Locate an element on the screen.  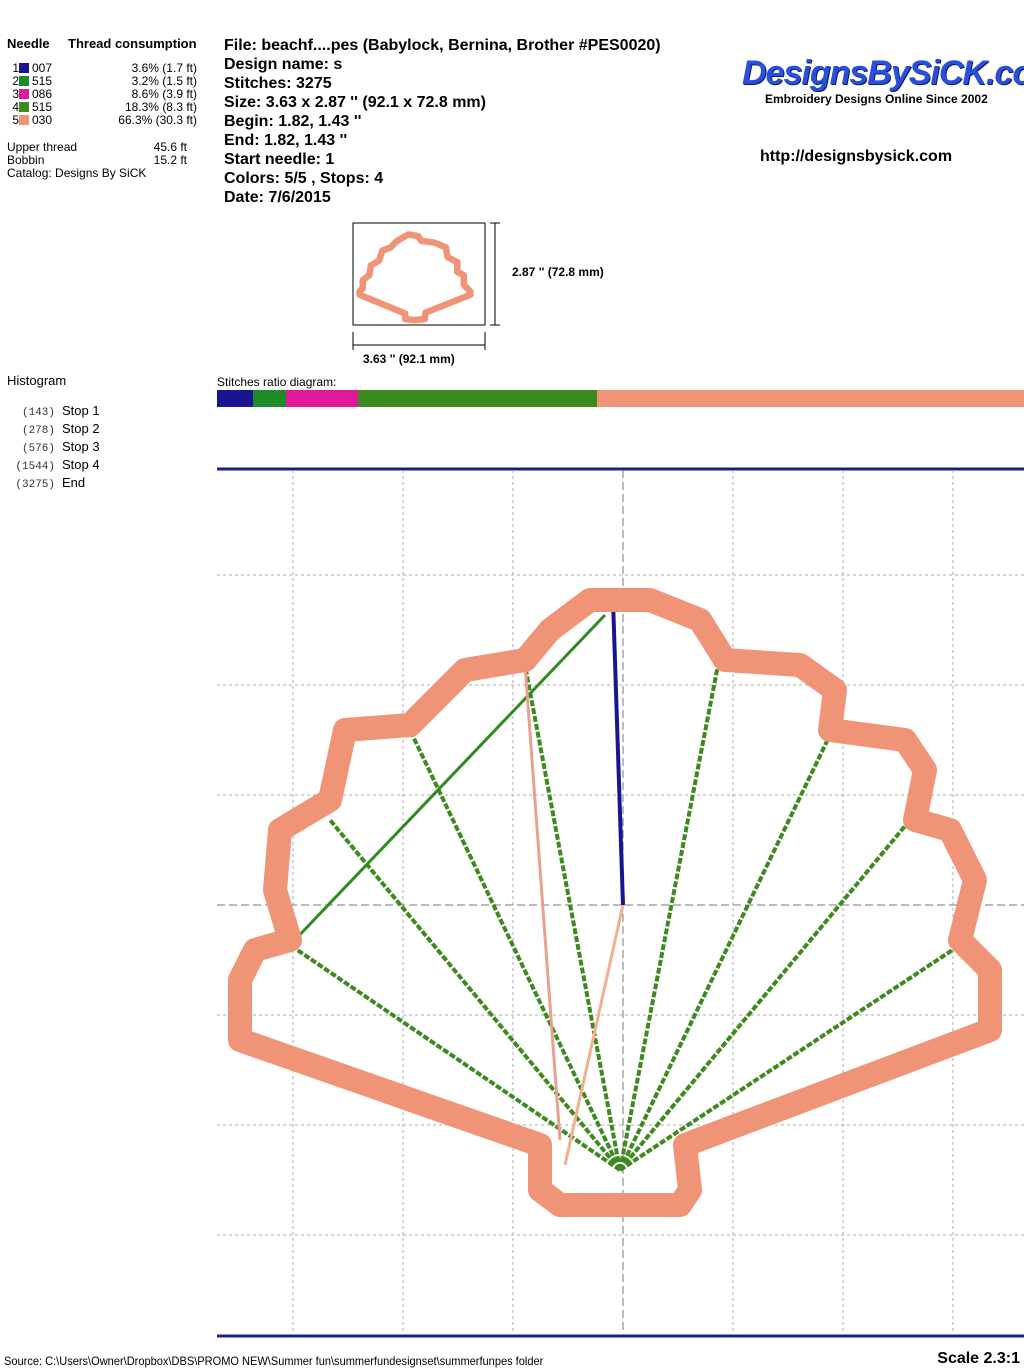
needle-number: 4 is located at coordinates (15, 107).